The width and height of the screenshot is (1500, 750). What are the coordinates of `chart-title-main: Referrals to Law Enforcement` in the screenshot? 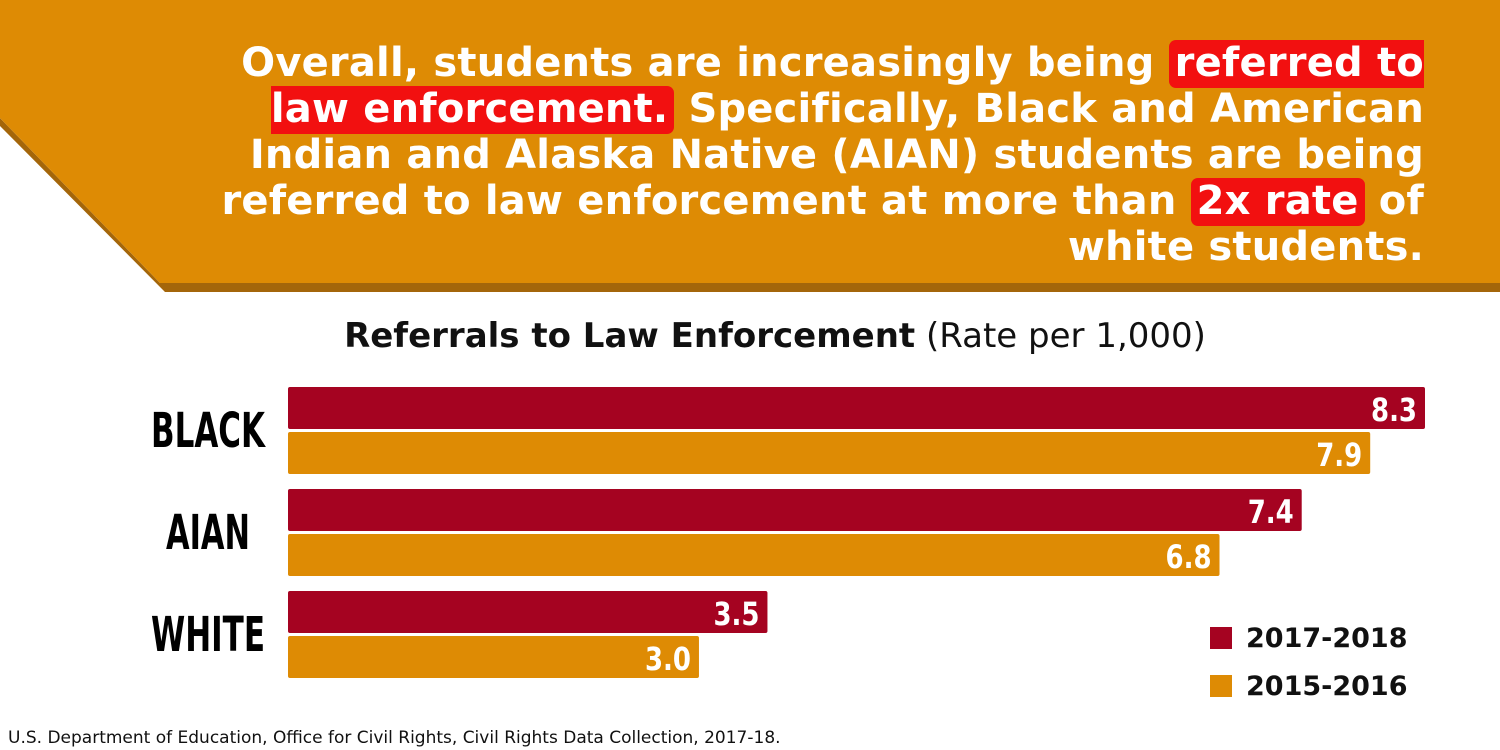 It's located at (630, 336).